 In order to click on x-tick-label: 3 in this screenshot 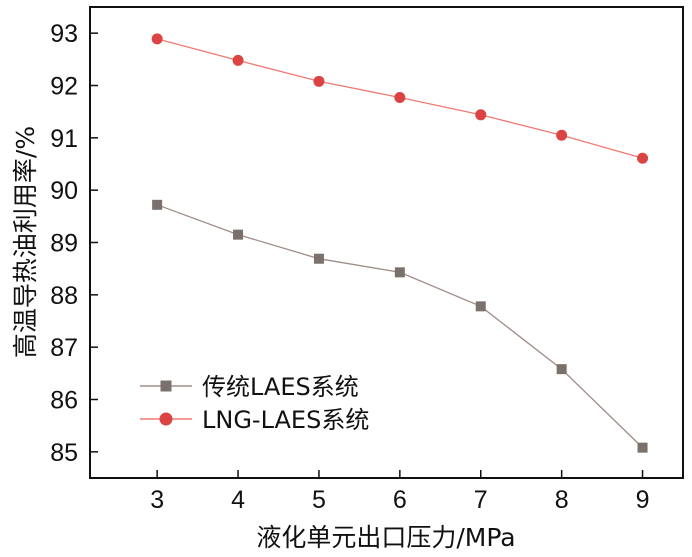, I will do `click(157, 500)`.